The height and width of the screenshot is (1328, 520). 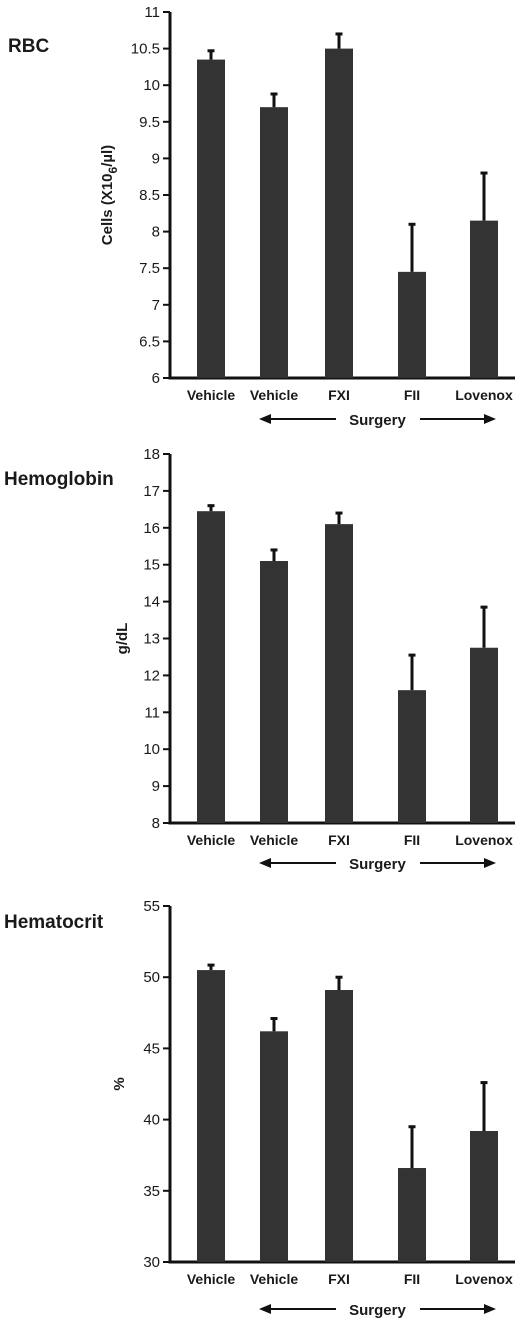 I want to click on y-tick-label: 9.5, so click(x=149, y=122).